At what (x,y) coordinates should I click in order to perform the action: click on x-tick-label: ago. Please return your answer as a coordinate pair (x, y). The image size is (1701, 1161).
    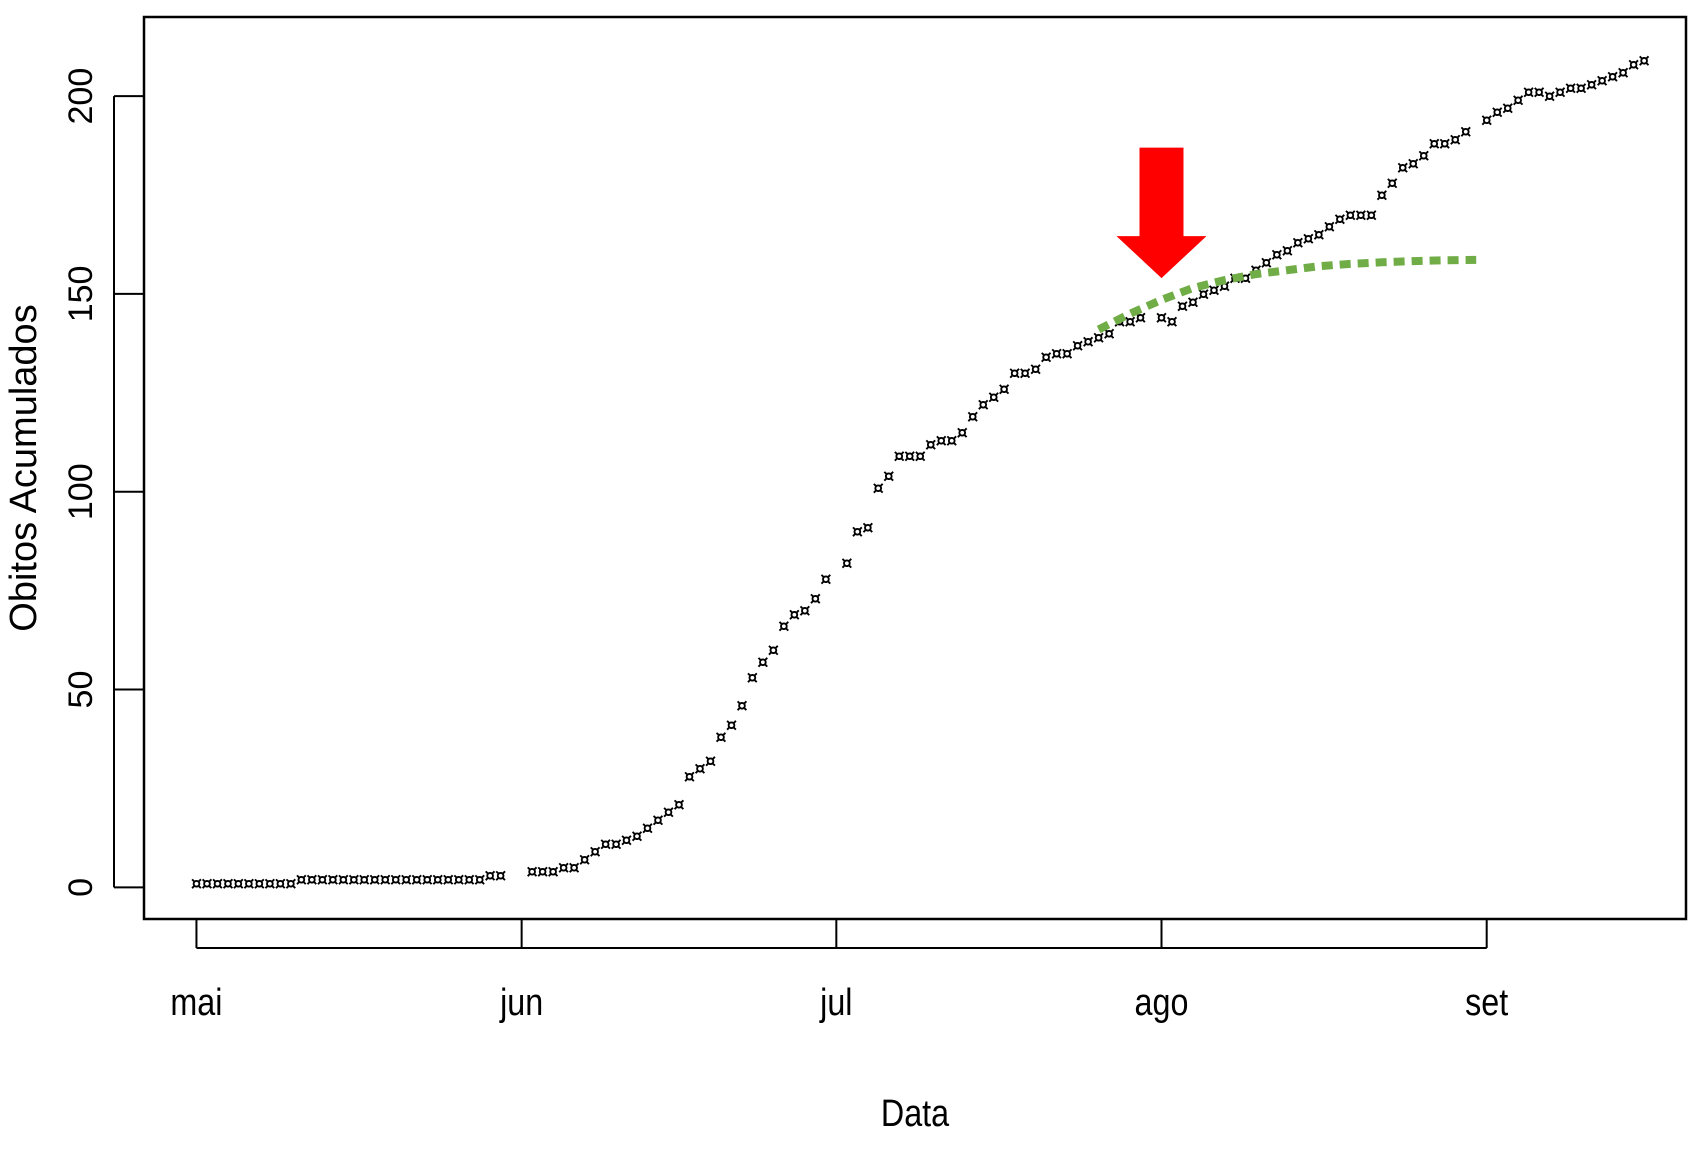
    Looking at the image, I should click on (1162, 1003).